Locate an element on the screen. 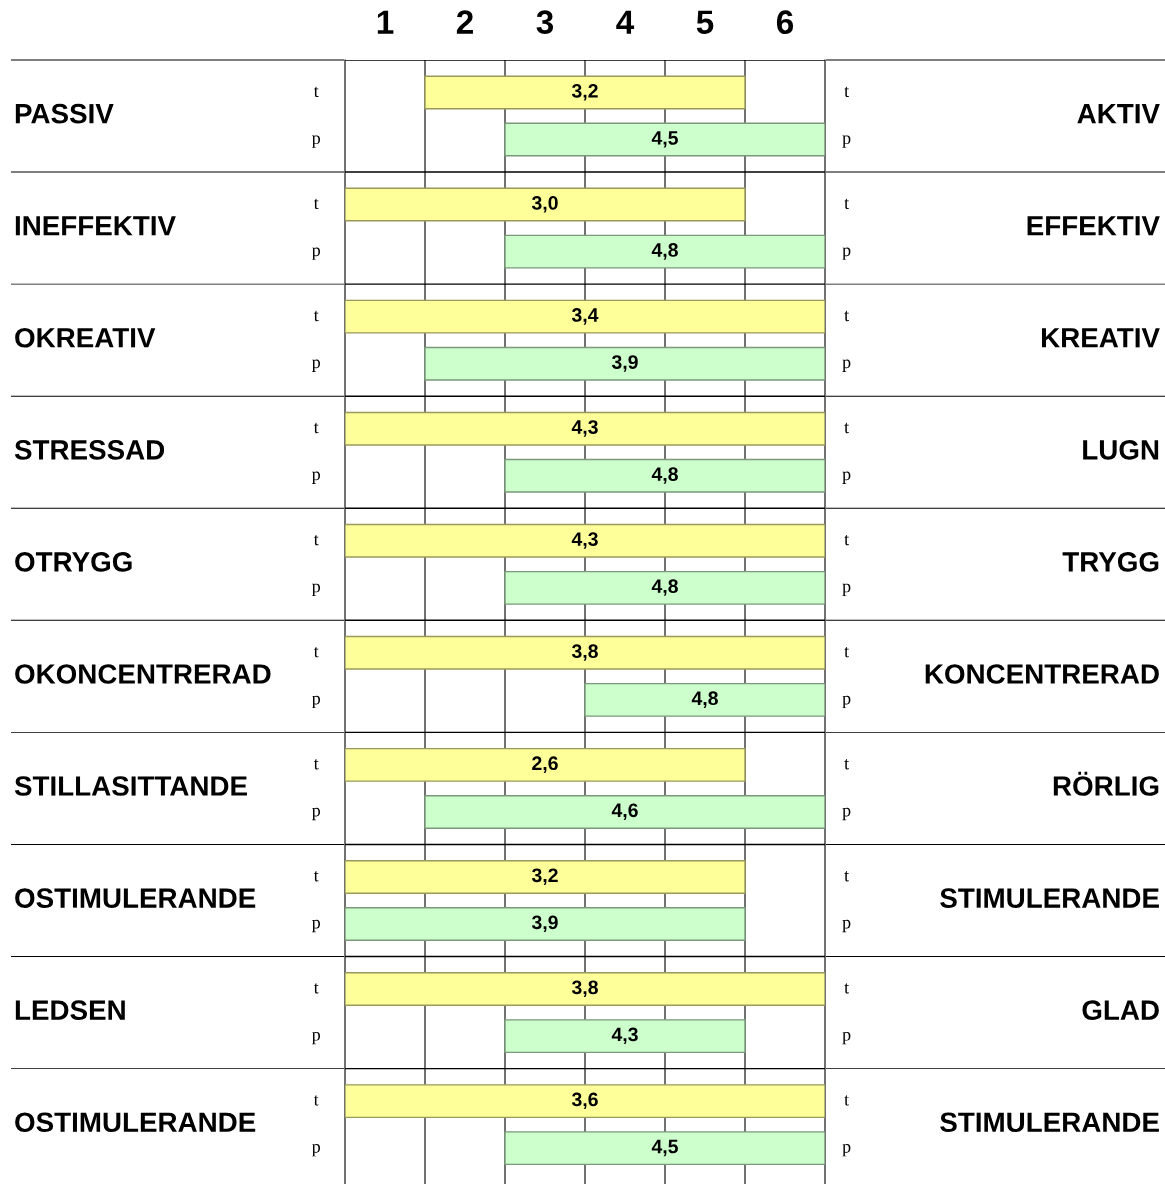  series-label: p is located at coordinates (846, 141).